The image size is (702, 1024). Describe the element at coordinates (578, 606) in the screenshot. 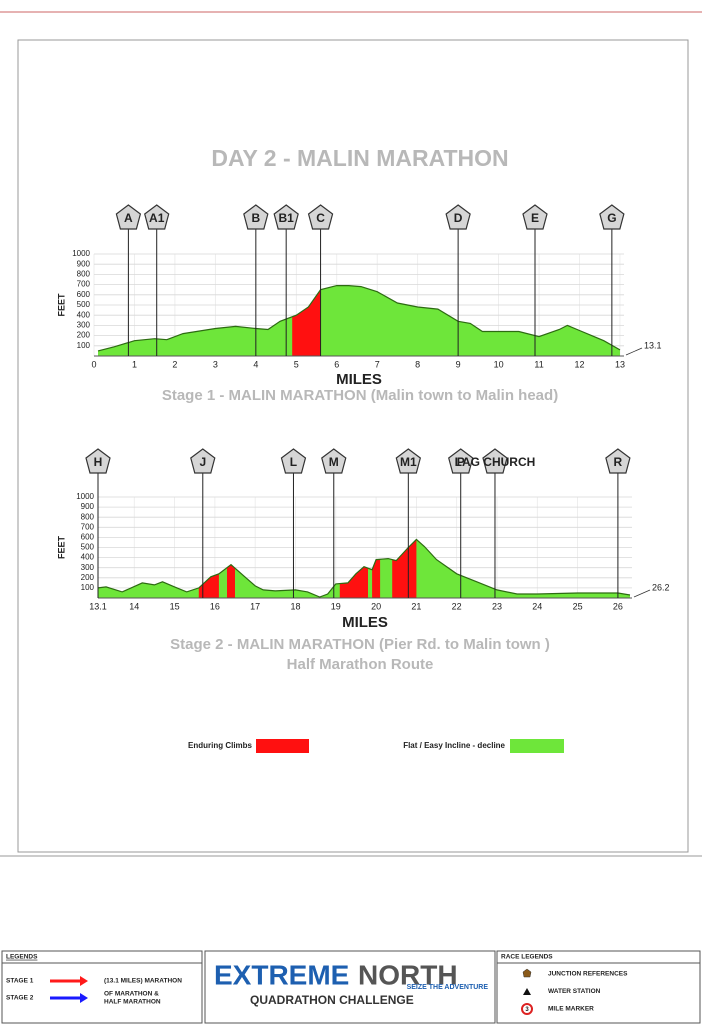

I see `x-tick-label: 25` at that location.